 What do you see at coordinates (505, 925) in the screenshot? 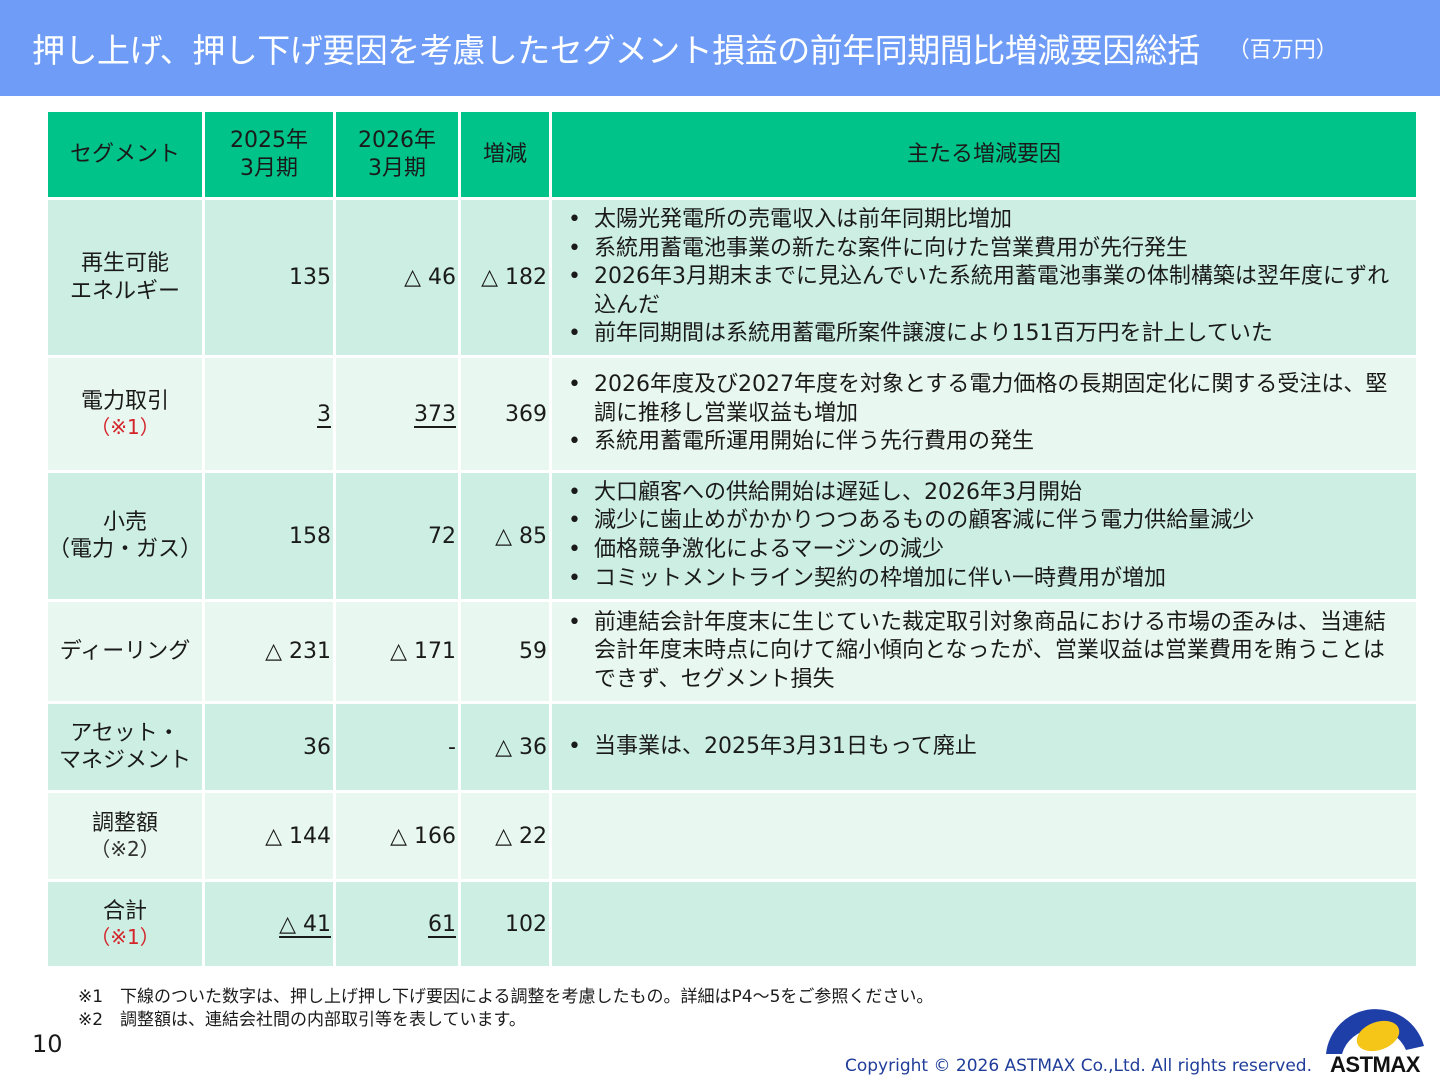
I see `value-change: 102` at bounding box center [505, 925].